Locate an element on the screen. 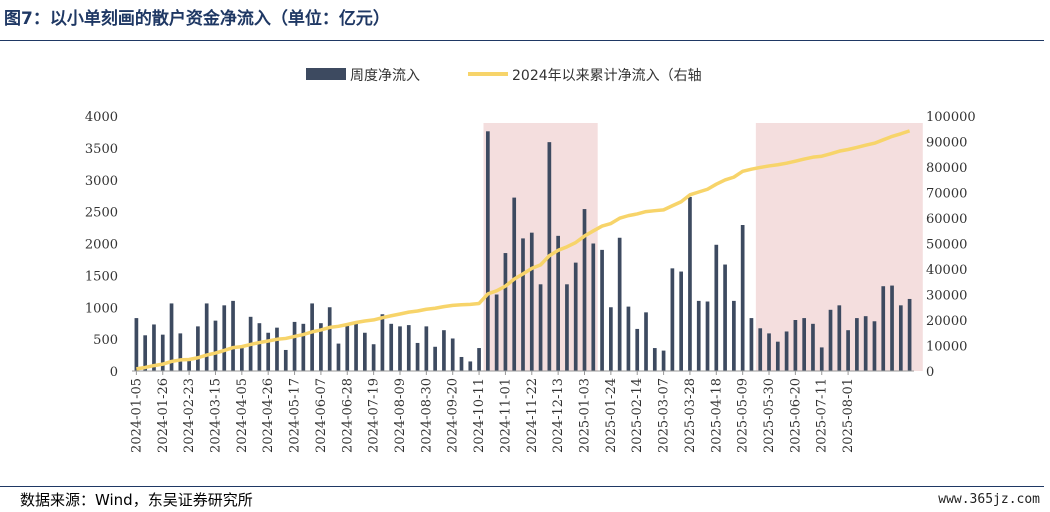 The image size is (1050, 512). x-tick-label: 2024-07-19 is located at coordinates (374, 415).